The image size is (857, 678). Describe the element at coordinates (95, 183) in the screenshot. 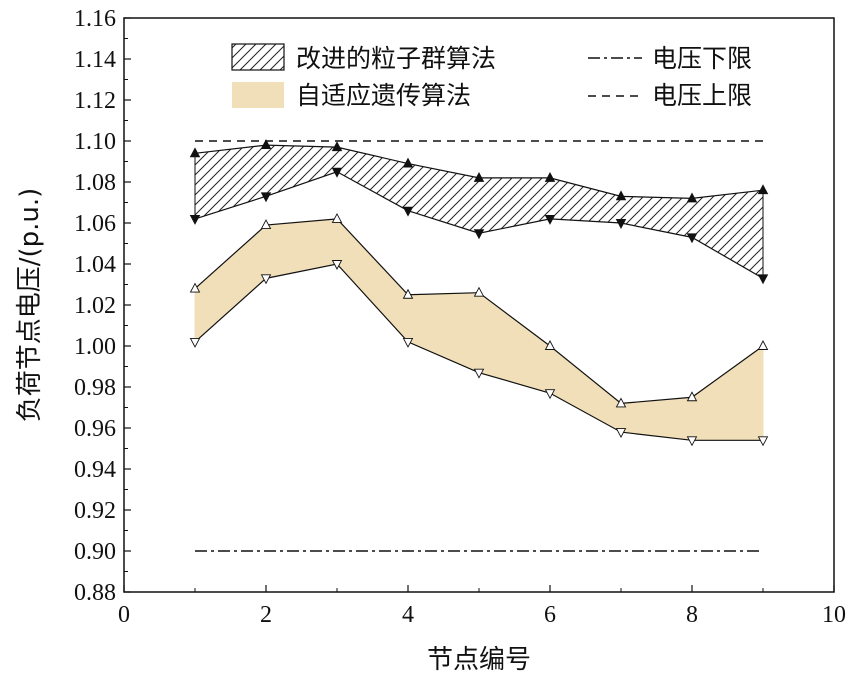

I see `y-tick-label: 1.08` at that location.